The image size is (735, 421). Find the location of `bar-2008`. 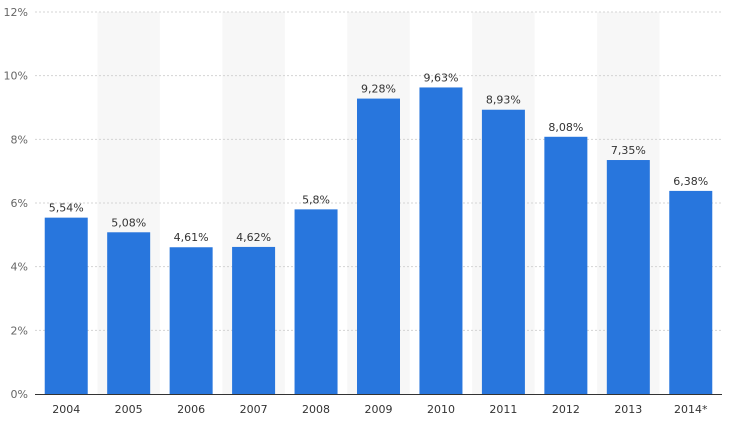

bar-2008 is located at coordinates (316, 301).